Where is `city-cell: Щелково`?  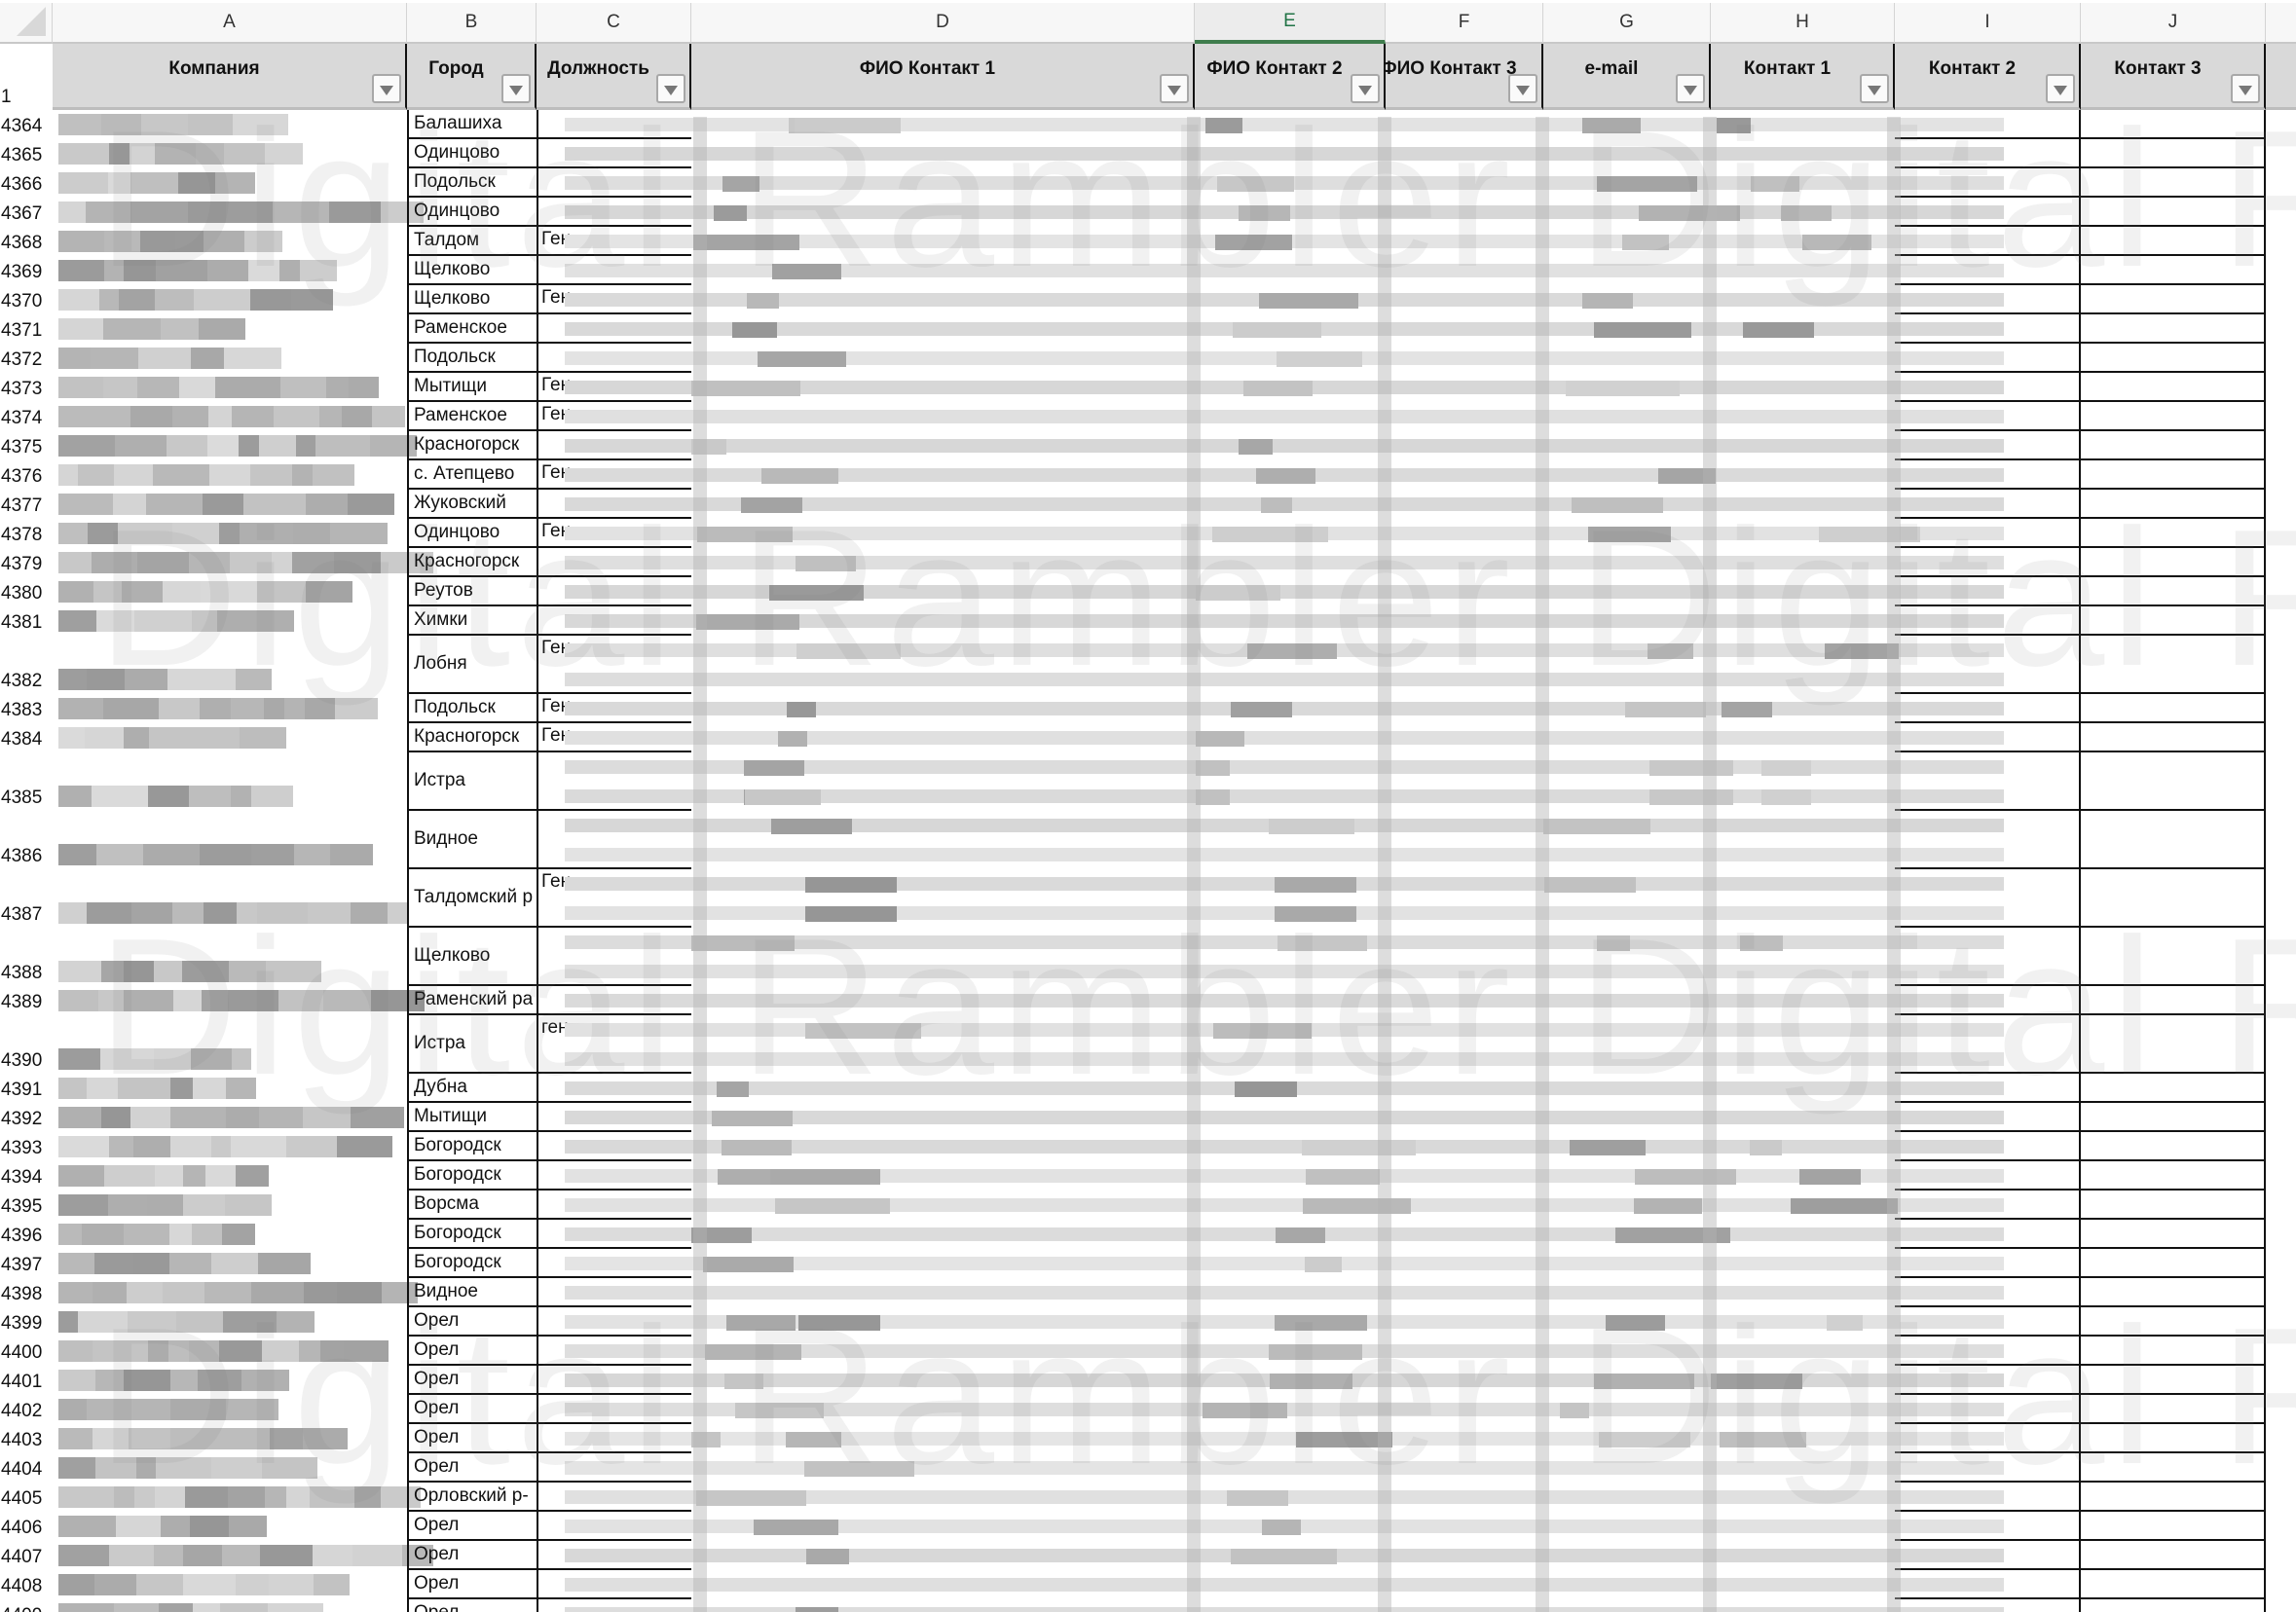 city-cell: Щелково is located at coordinates (473, 299).